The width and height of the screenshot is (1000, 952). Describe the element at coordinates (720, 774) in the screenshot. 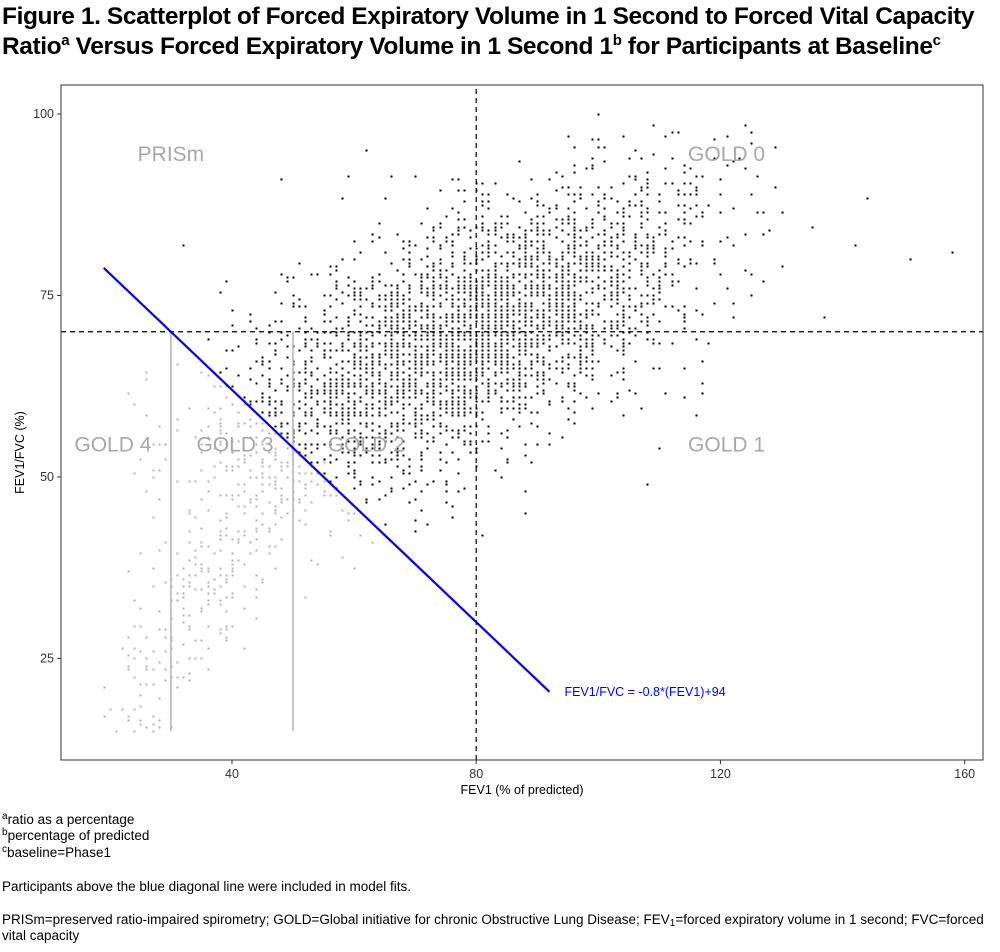

I see `x-tick-label: 120` at that location.